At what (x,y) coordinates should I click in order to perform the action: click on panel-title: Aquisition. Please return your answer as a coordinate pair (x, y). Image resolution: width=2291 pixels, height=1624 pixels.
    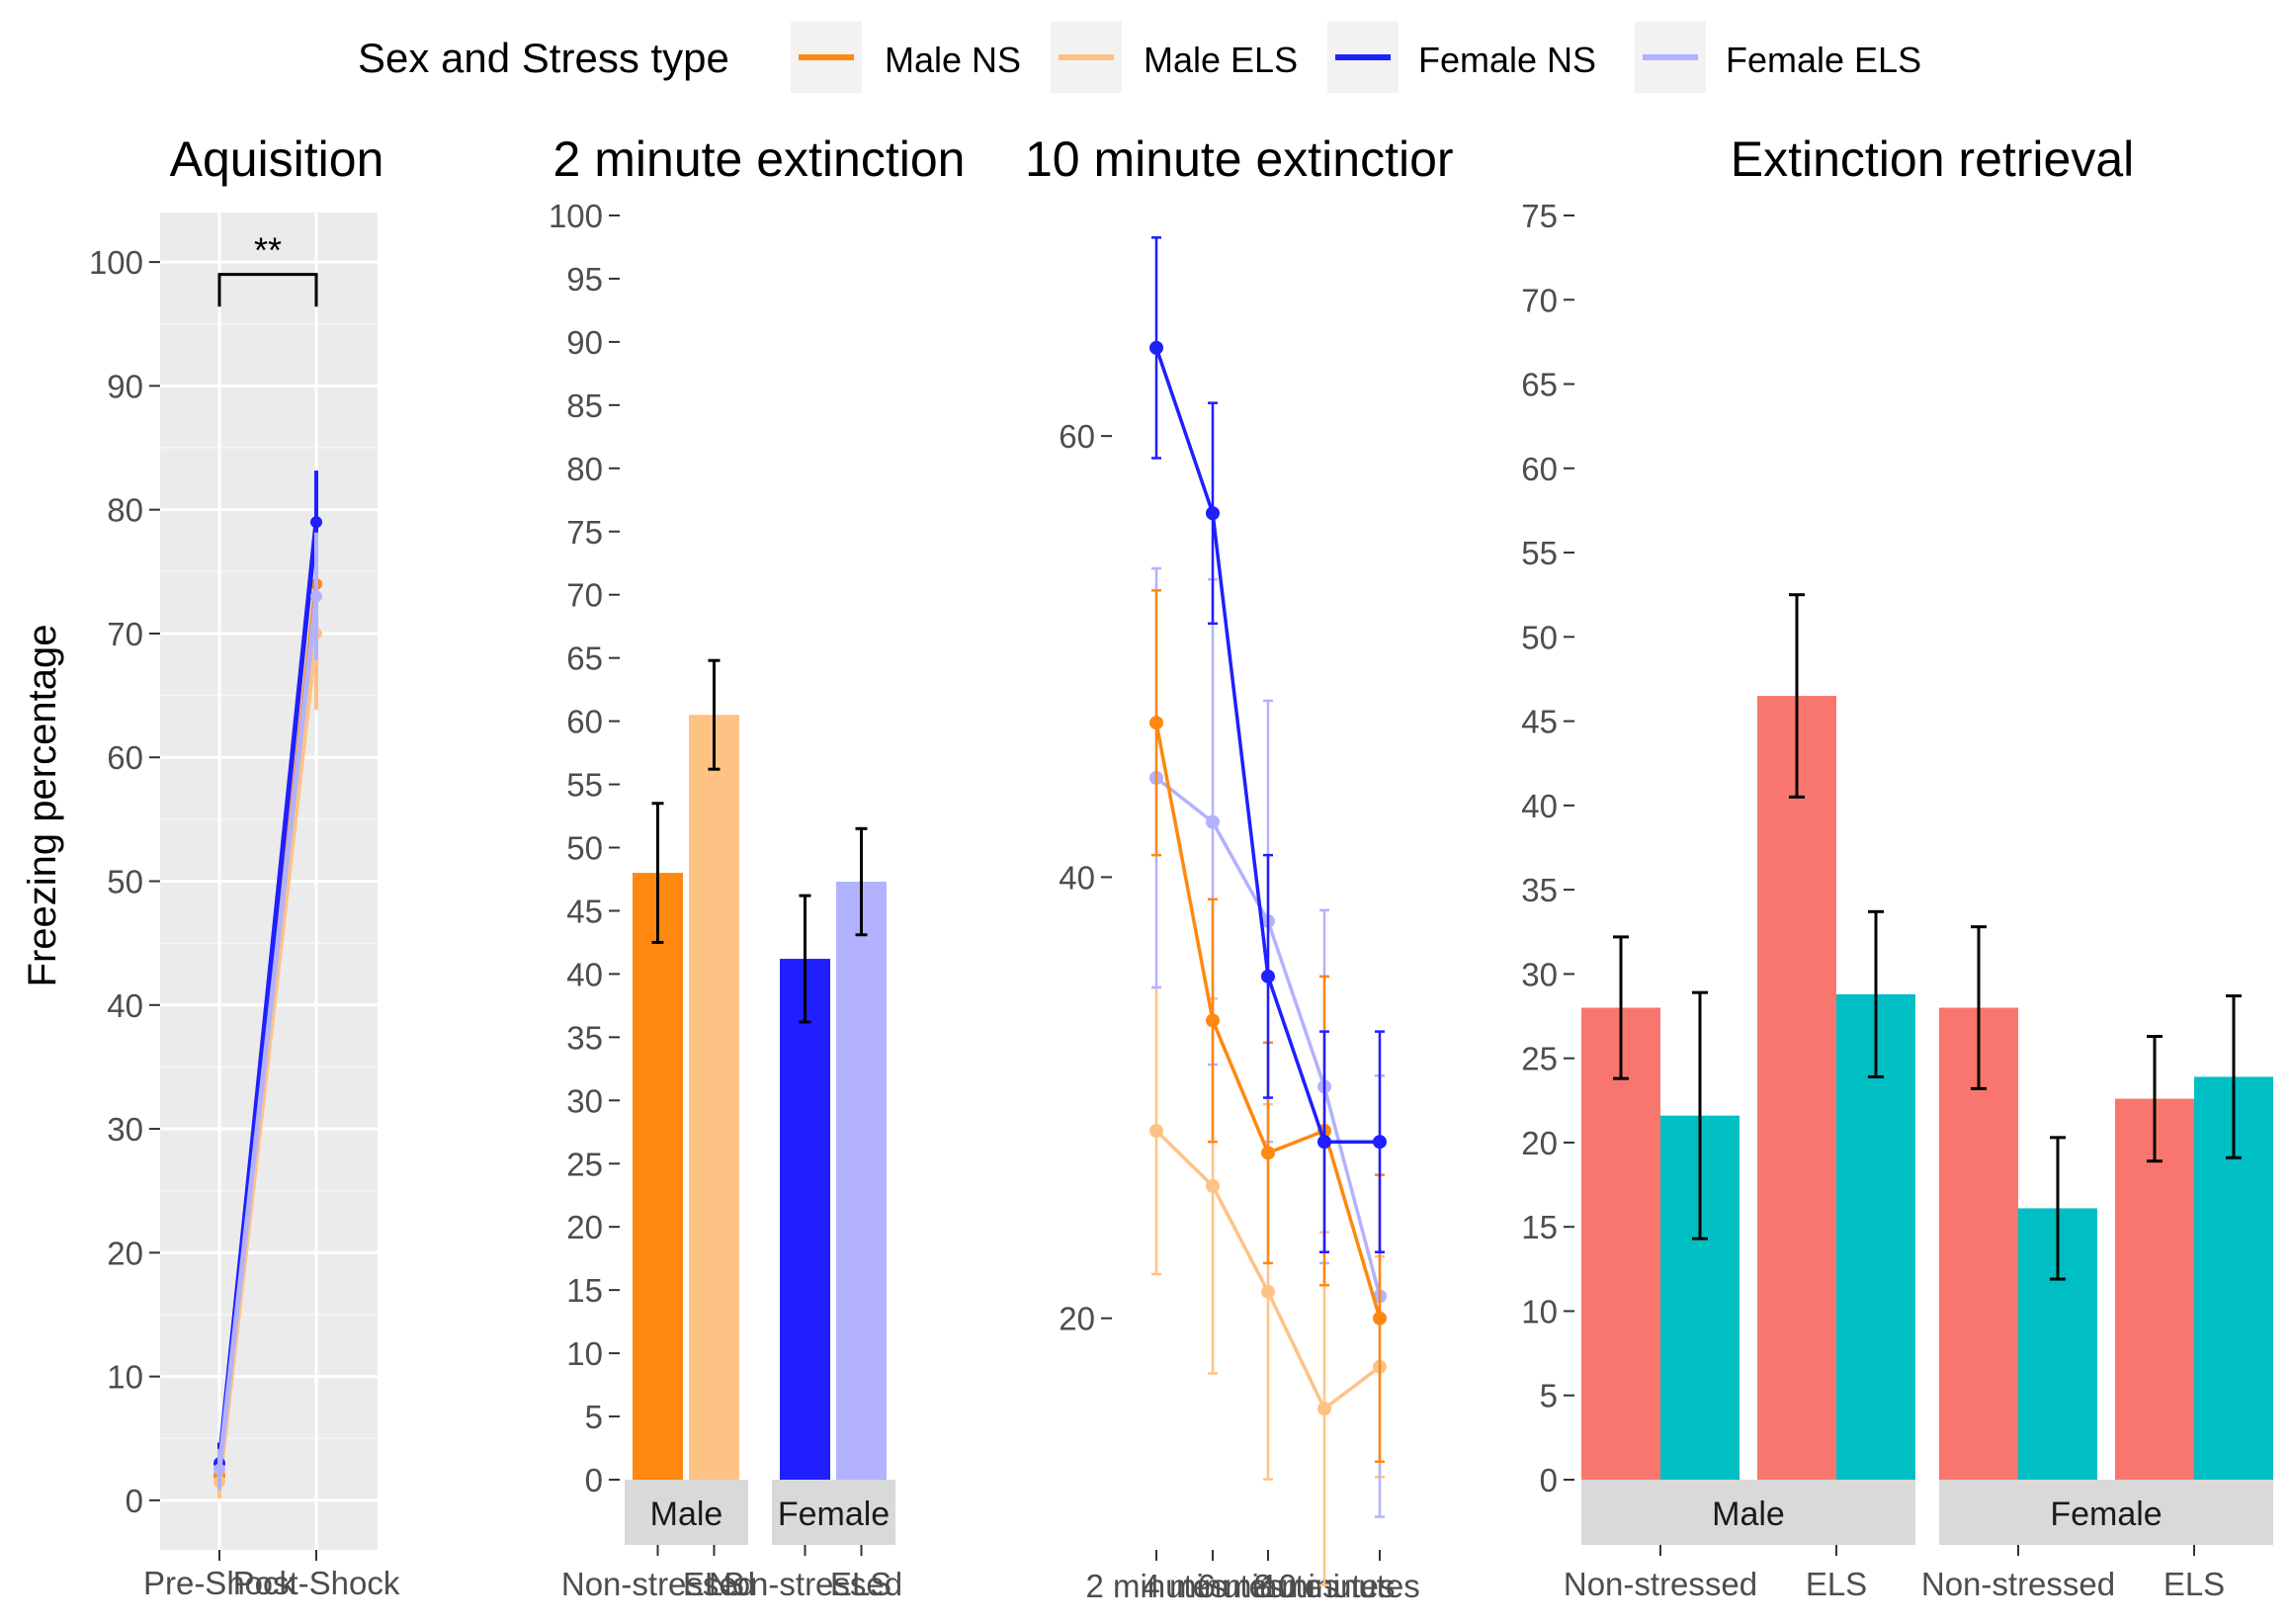
    Looking at the image, I should click on (277, 159).